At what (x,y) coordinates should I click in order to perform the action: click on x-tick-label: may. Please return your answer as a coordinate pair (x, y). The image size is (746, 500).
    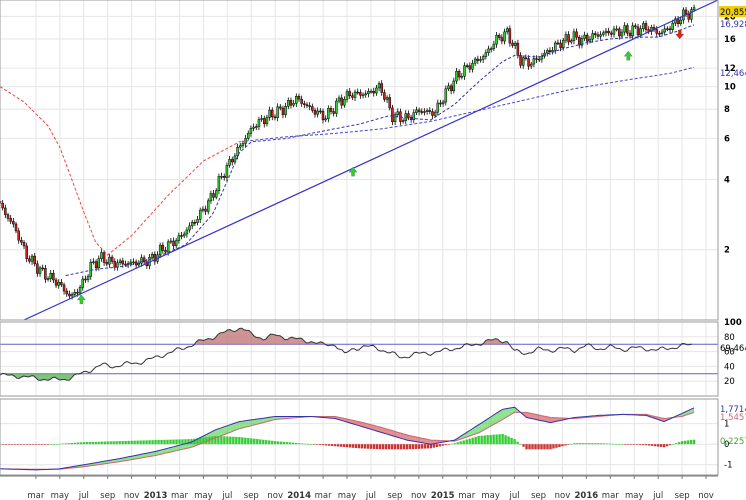
    Looking at the image, I should click on (60, 495).